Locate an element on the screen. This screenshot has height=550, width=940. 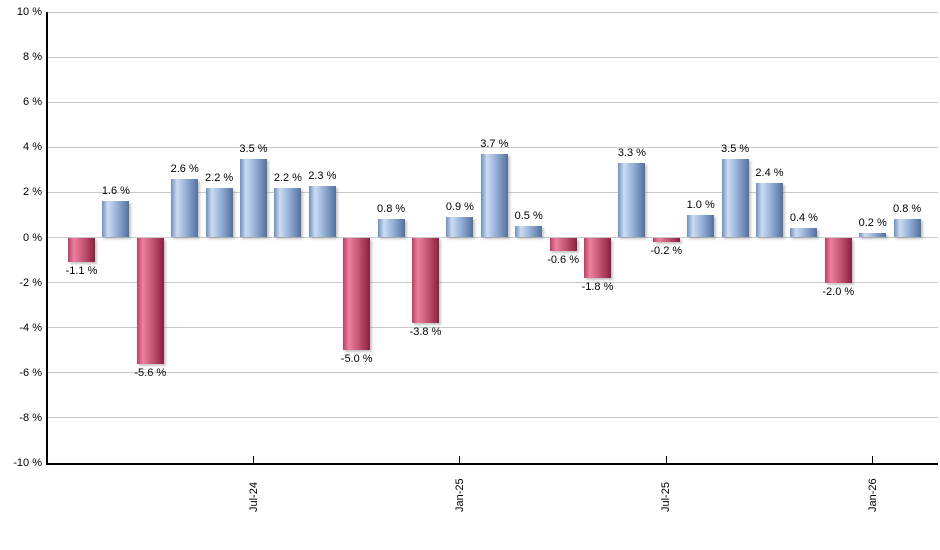
bar-value-label: 2.3 % is located at coordinates (322, 175).